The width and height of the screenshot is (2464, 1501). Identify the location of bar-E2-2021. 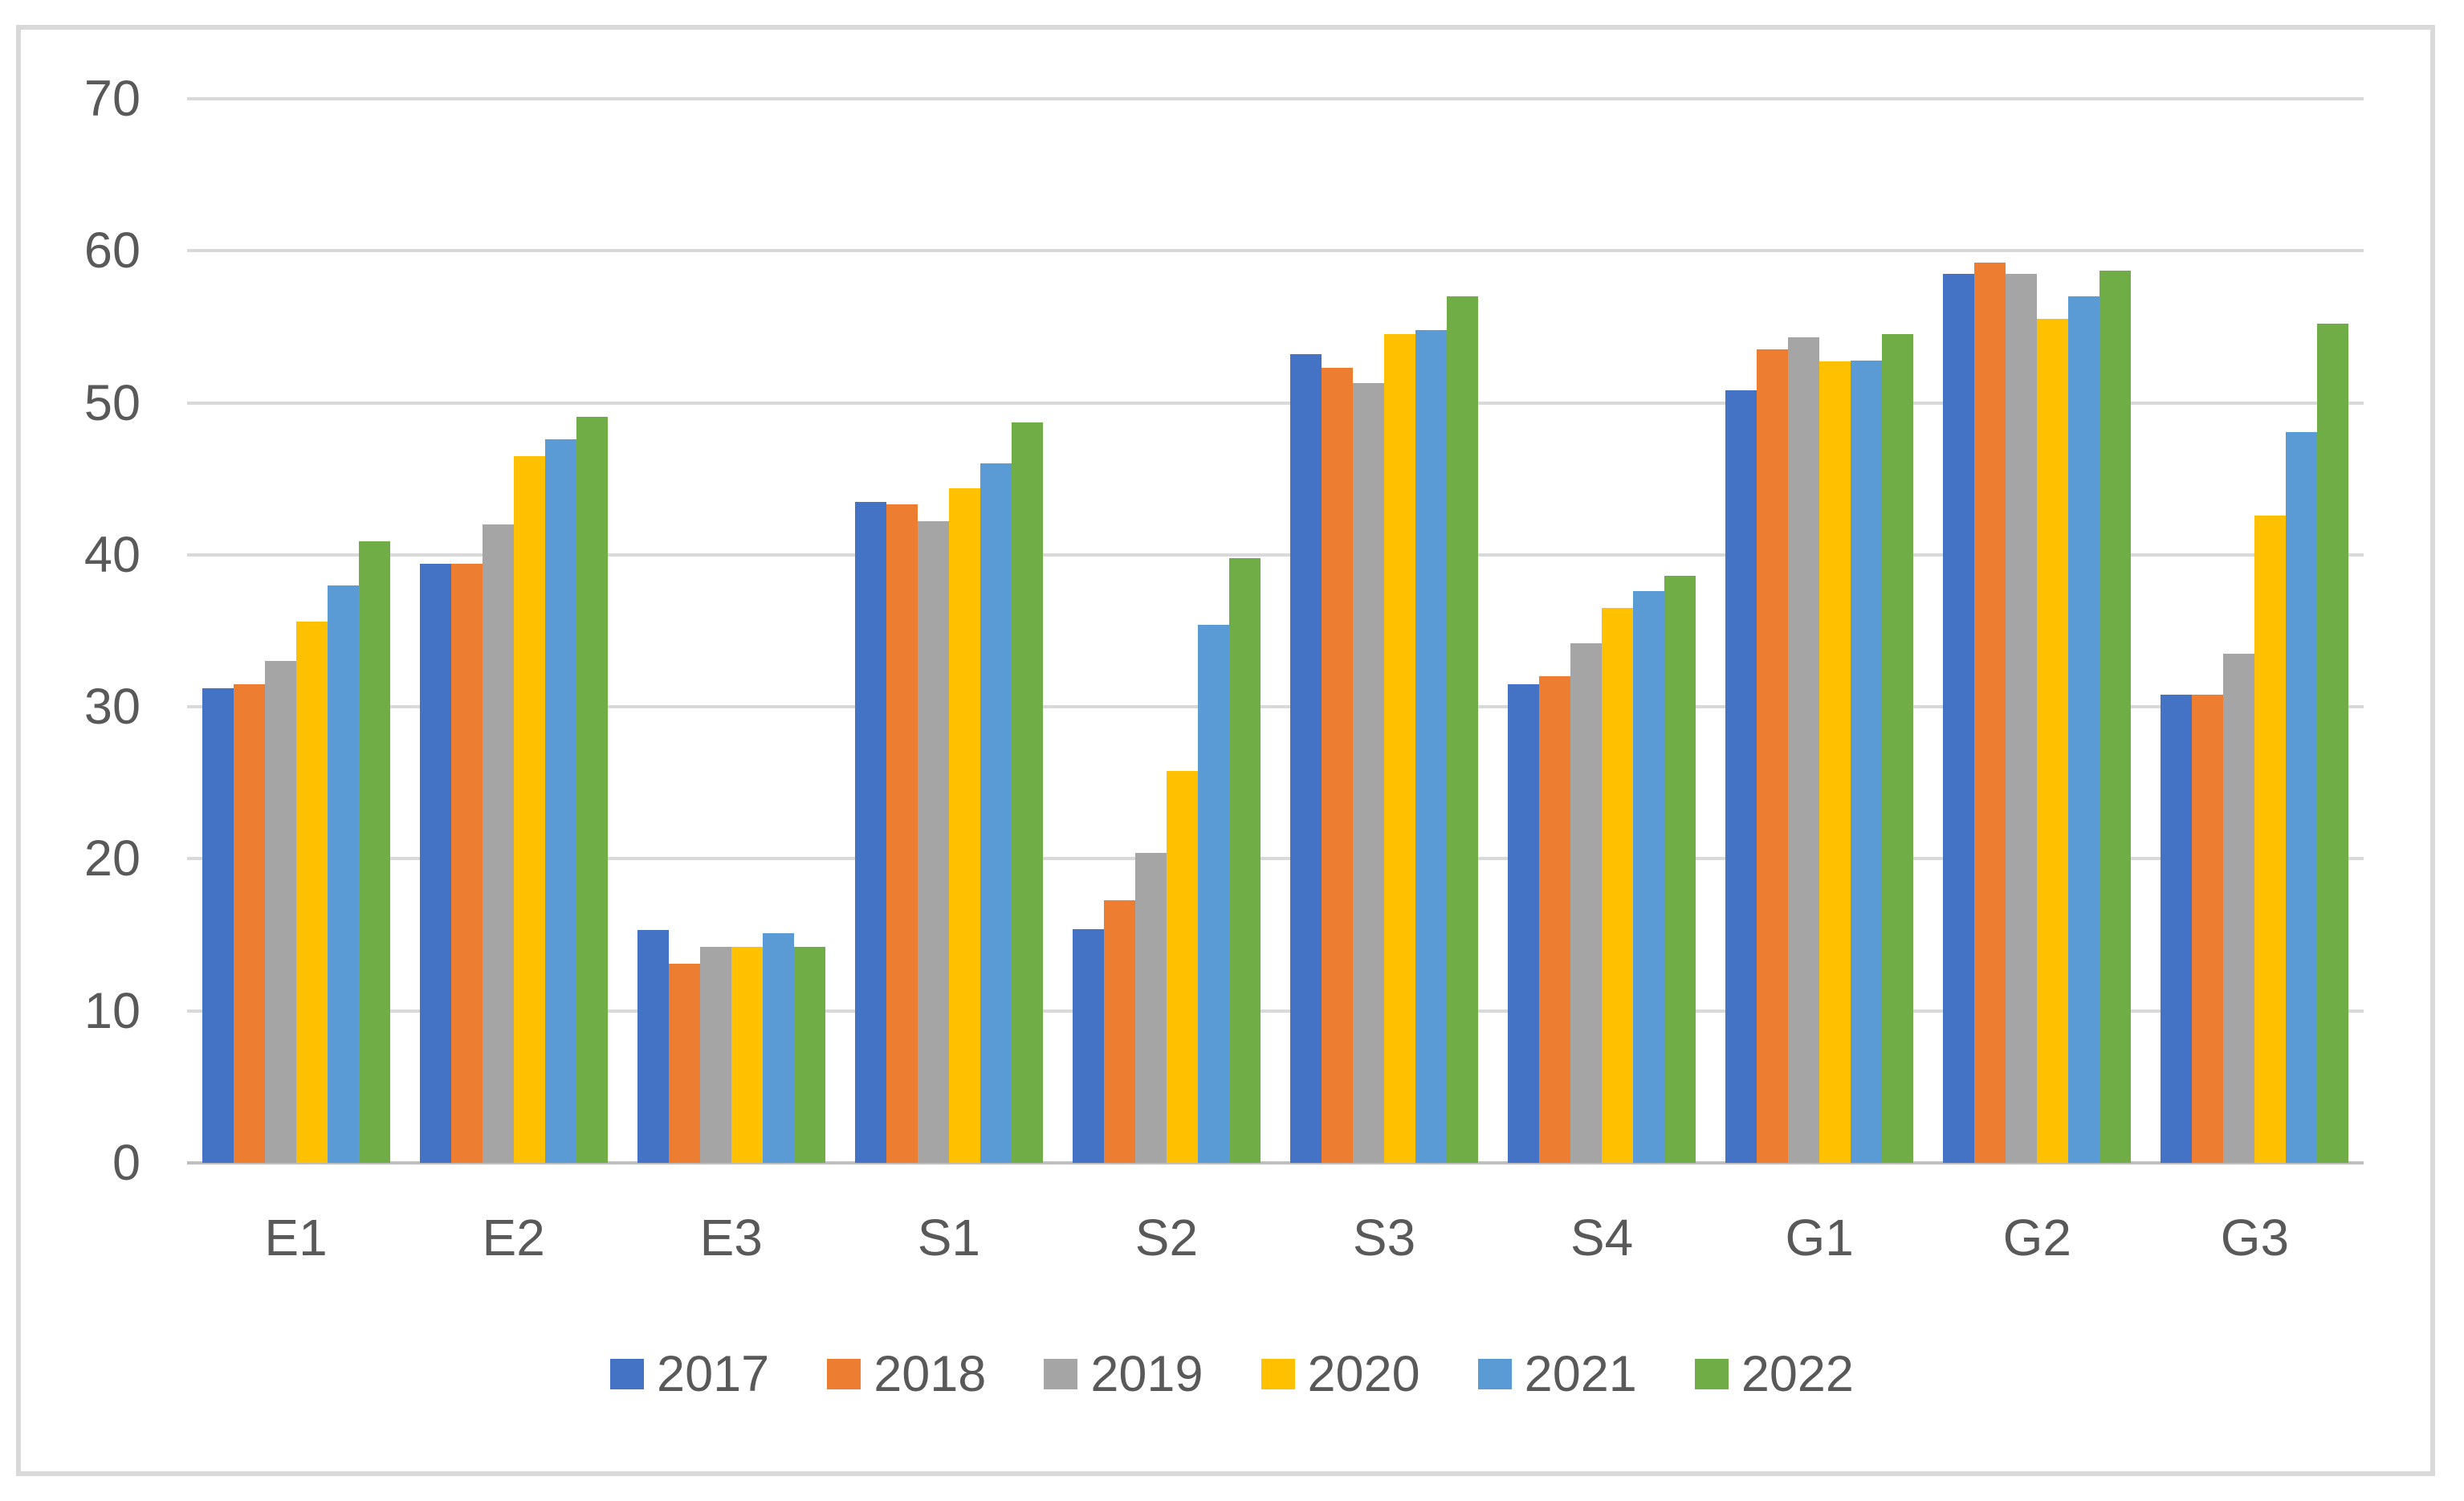
(560, 801).